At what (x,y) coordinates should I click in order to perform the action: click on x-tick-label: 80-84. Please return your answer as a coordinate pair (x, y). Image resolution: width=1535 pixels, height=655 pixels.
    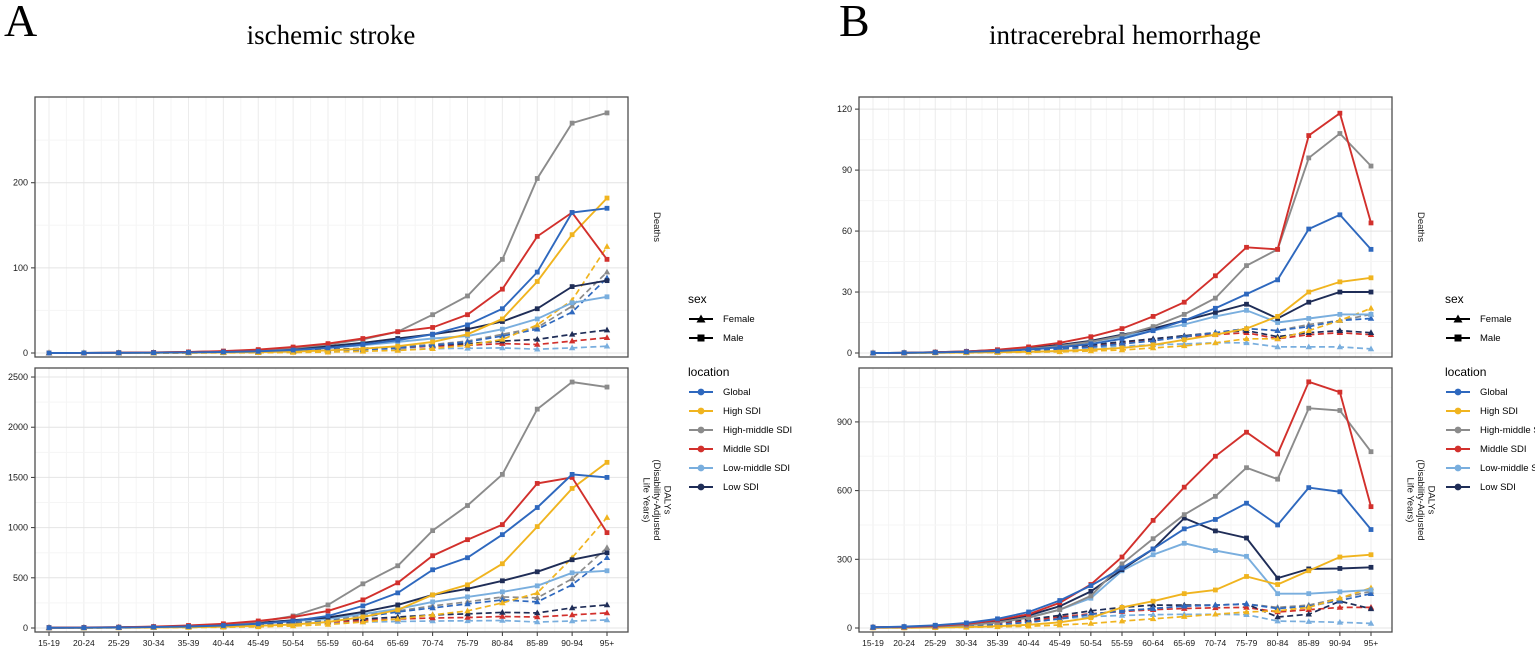
    Looking at the image, I should click on (503, 643).